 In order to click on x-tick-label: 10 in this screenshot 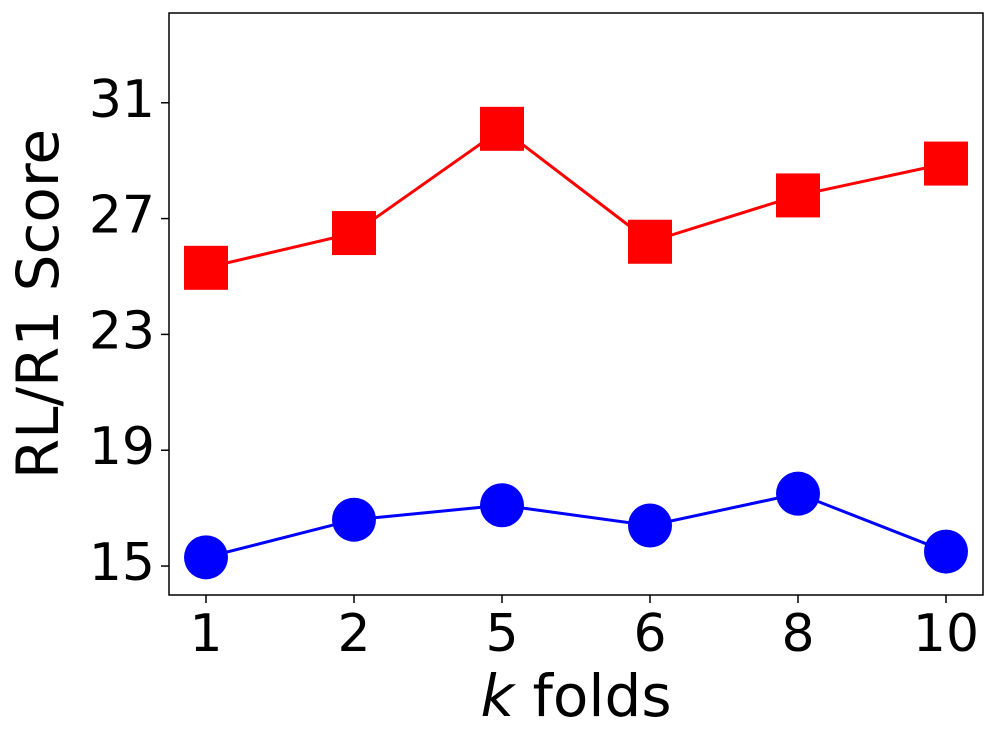, I will do `click(946, 634)`.